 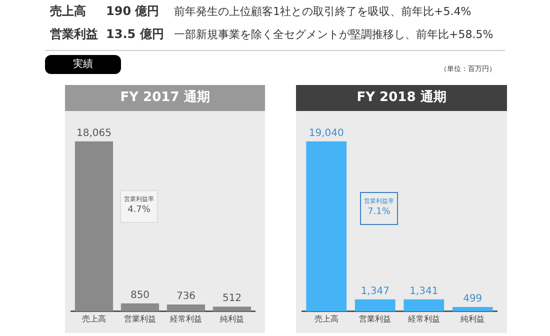 I want to click on text: 前年発生の上位顧客1社との取引終了を吸収、前年比+5.4%, so click(x=323, y=11).